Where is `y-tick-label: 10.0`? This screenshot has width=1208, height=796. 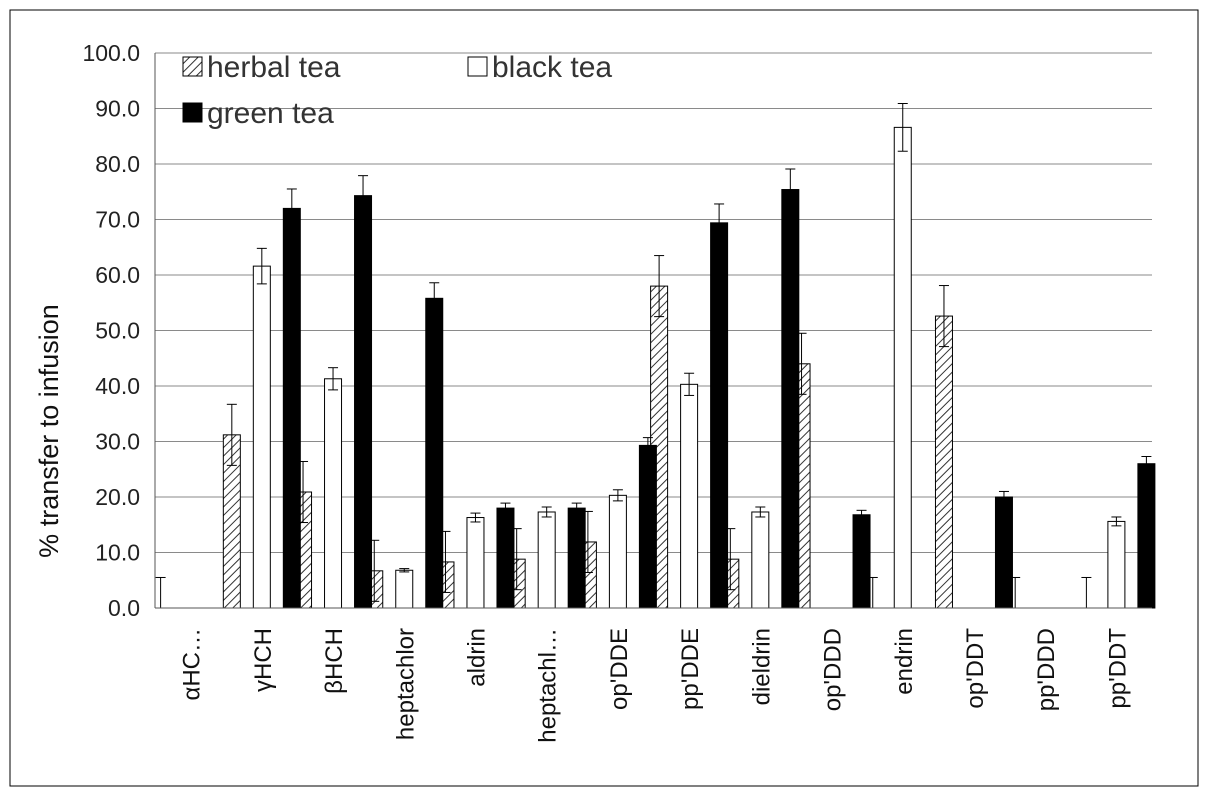
y-tick-label: 10.0 is located at coordinates (117, 553).